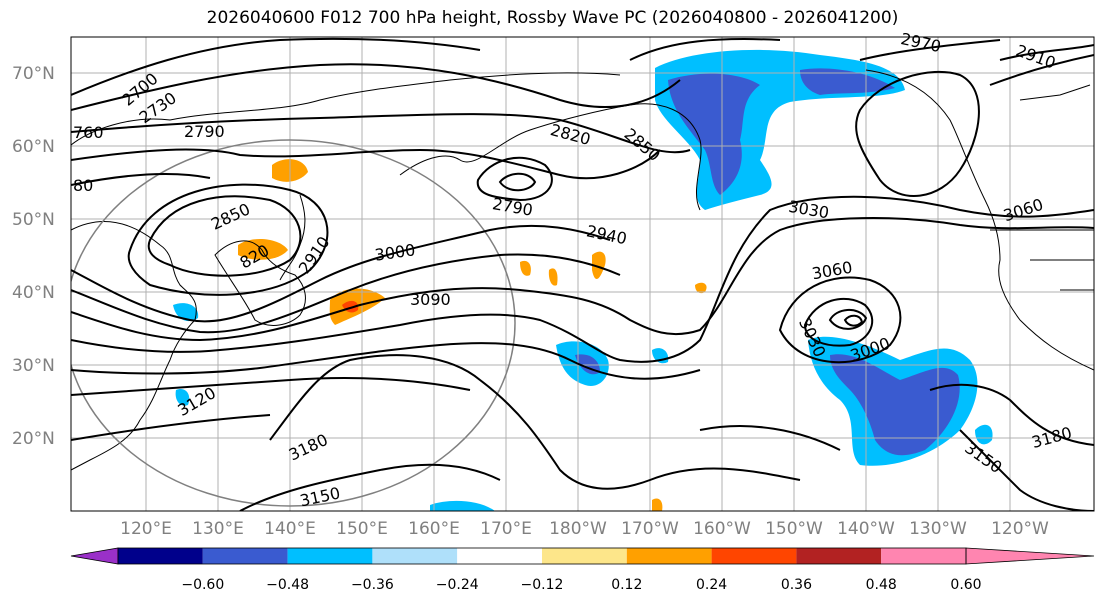 This screenshot has width=1105, height=604. Describe the element at coordinates (33, 293) in the screenshot. I see `lat-label: 40°N` at that location.